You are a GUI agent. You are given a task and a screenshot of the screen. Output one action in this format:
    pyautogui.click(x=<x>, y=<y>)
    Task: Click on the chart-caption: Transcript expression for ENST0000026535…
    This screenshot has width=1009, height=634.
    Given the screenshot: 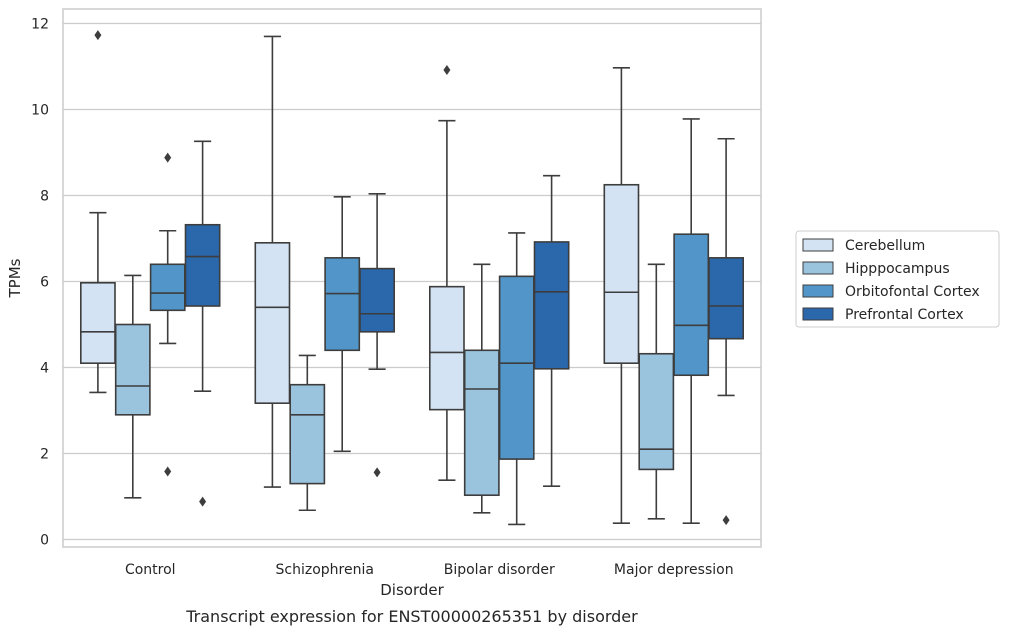 What is the action you would take?
    pyautogui.click(x=411, y=616)
    